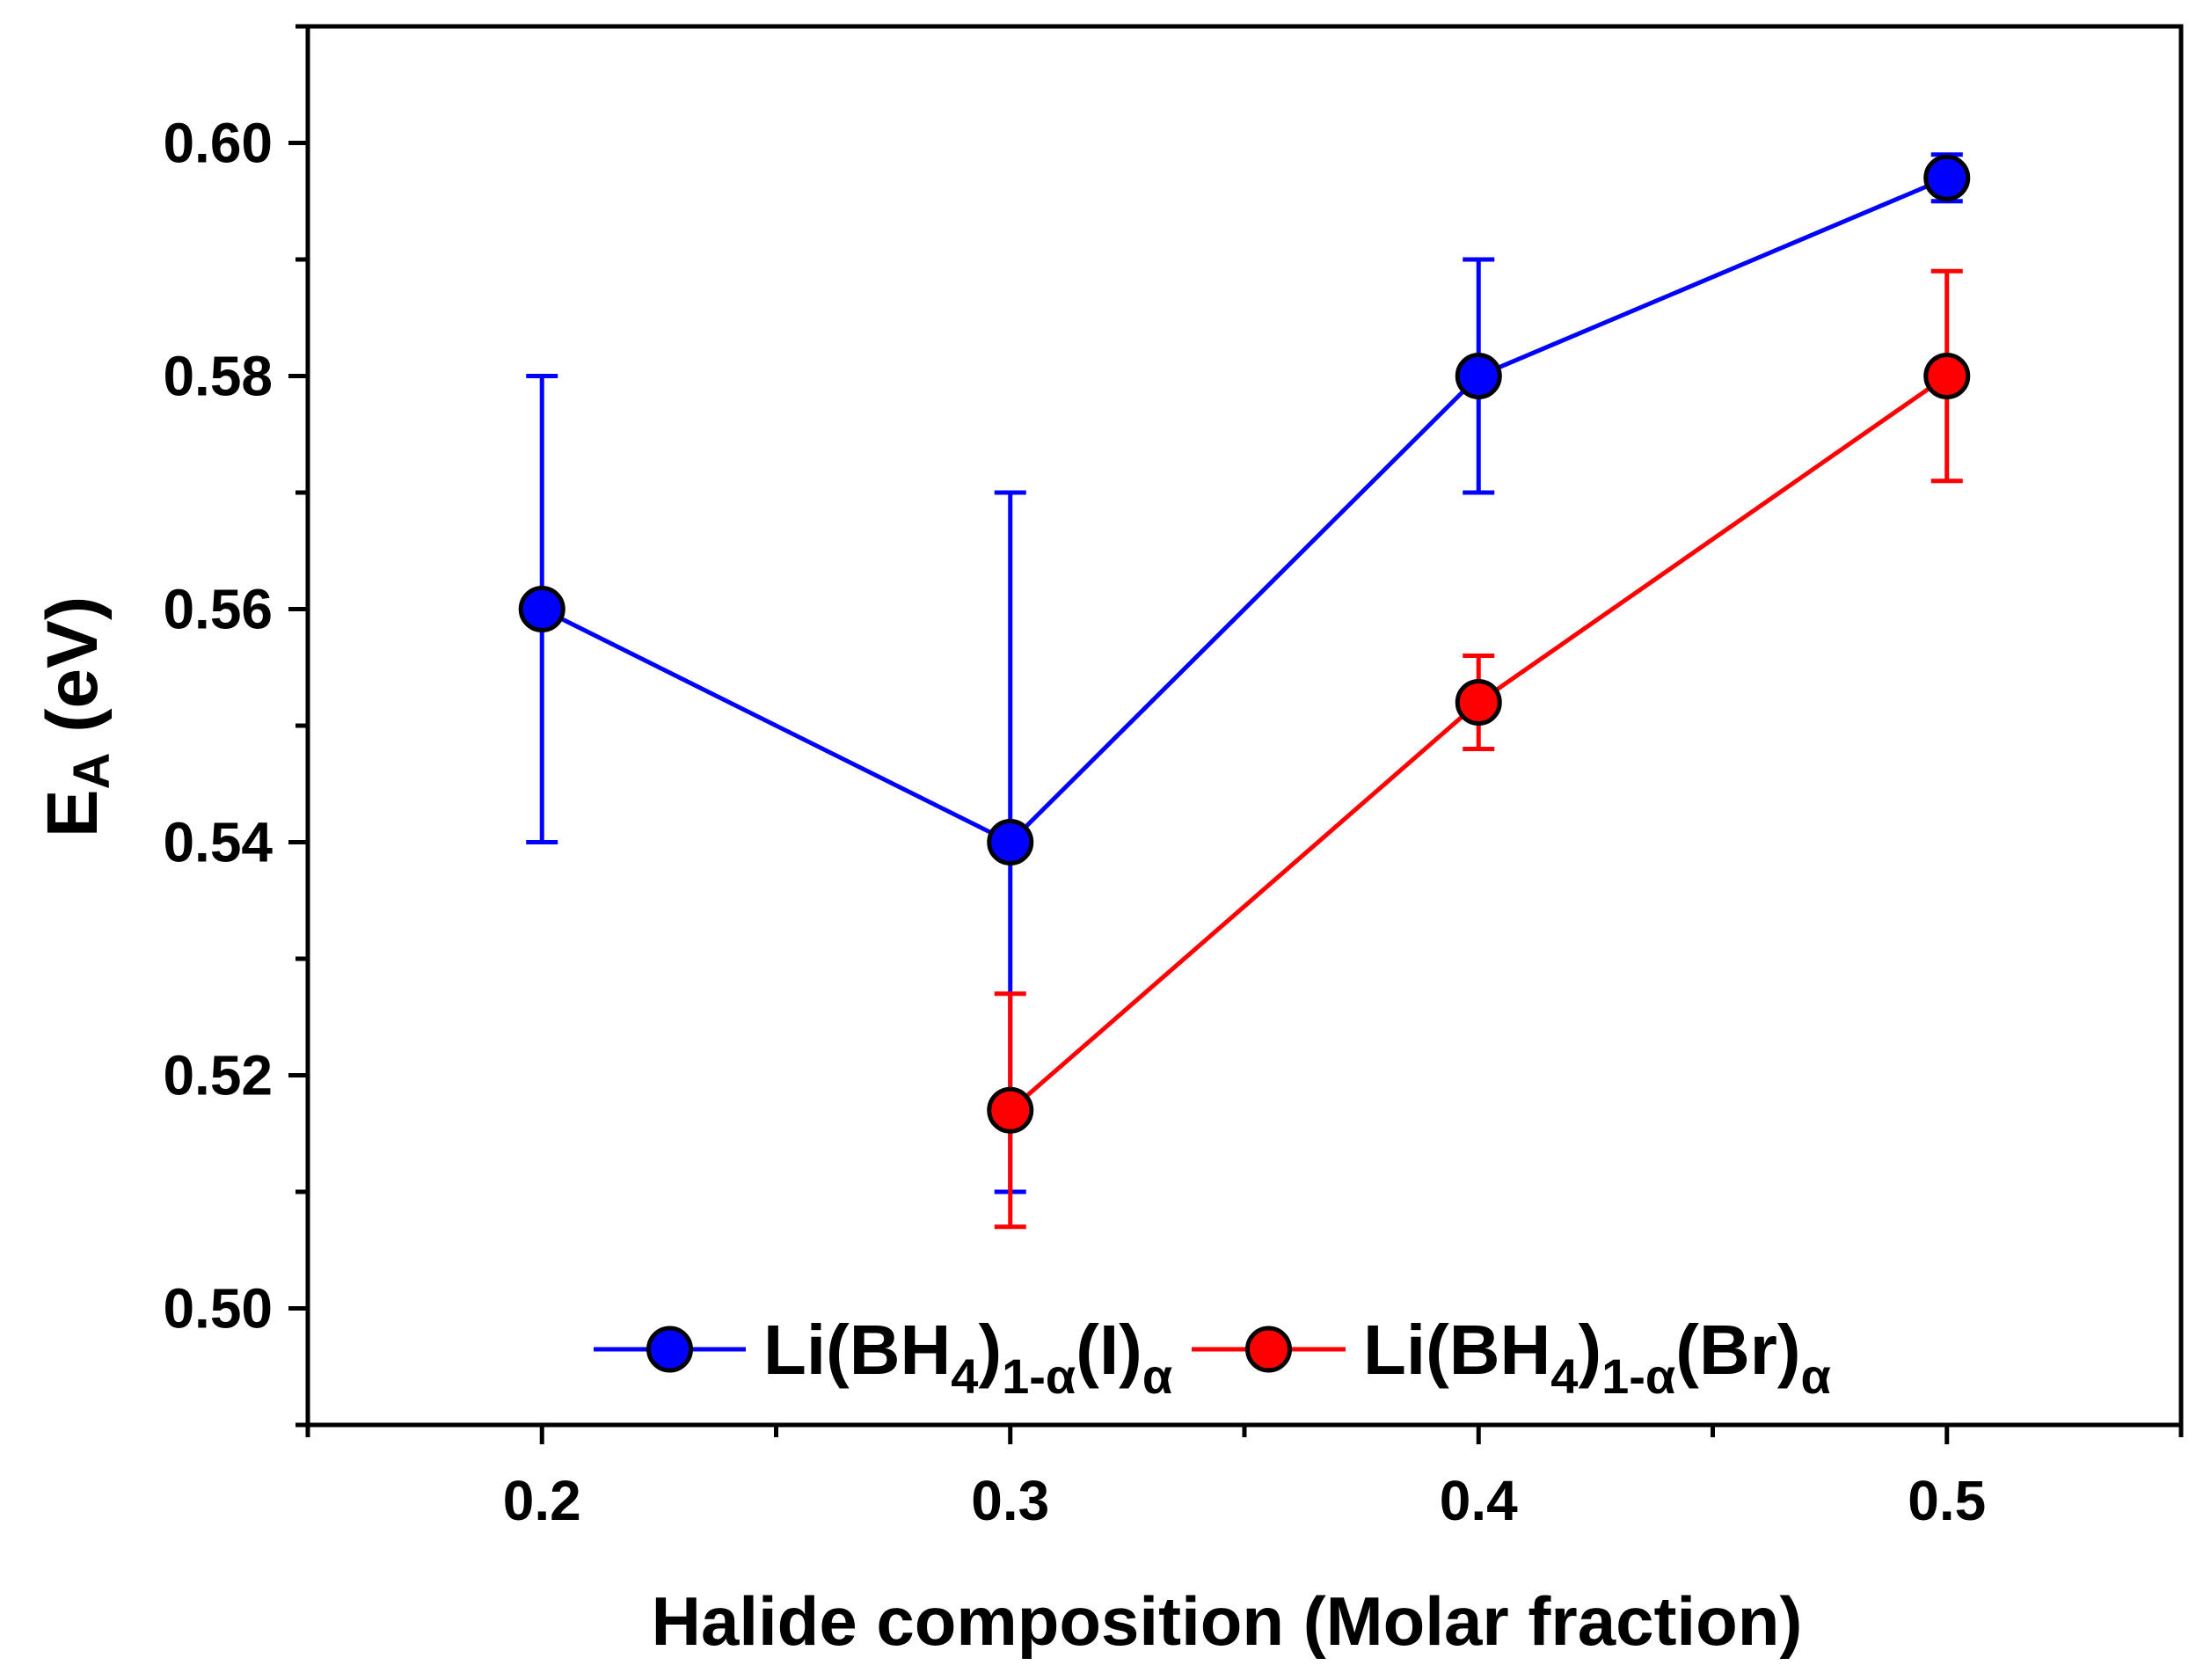  What do you see at coordinates (1479, 1500) in the screenshot?
I see `x-tick-label: 0.4` at bounding box center [1479, 1500].